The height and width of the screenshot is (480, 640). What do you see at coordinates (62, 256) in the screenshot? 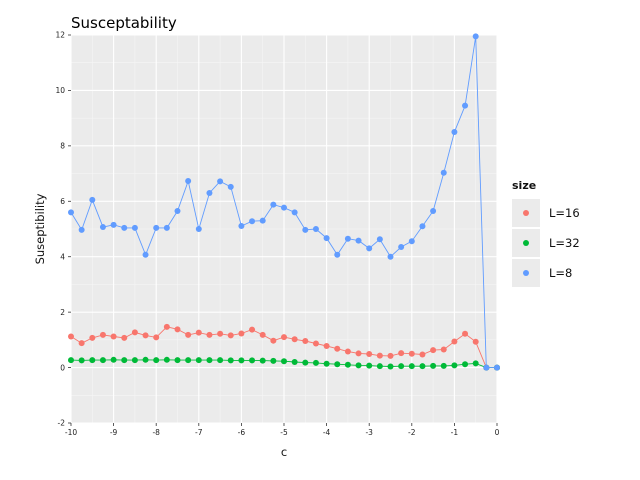
I see `y-tick-label: 4` at bounding box center [62, 256].